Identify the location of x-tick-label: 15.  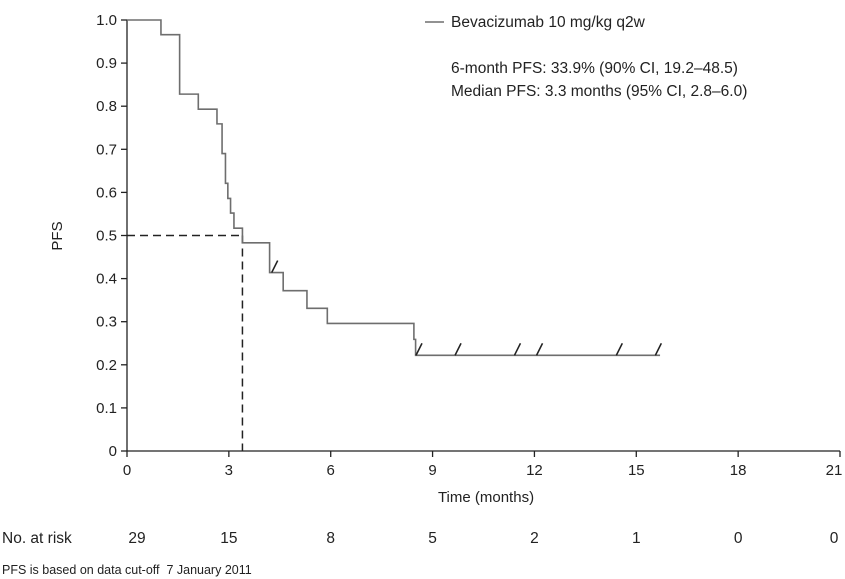
(636, 470).